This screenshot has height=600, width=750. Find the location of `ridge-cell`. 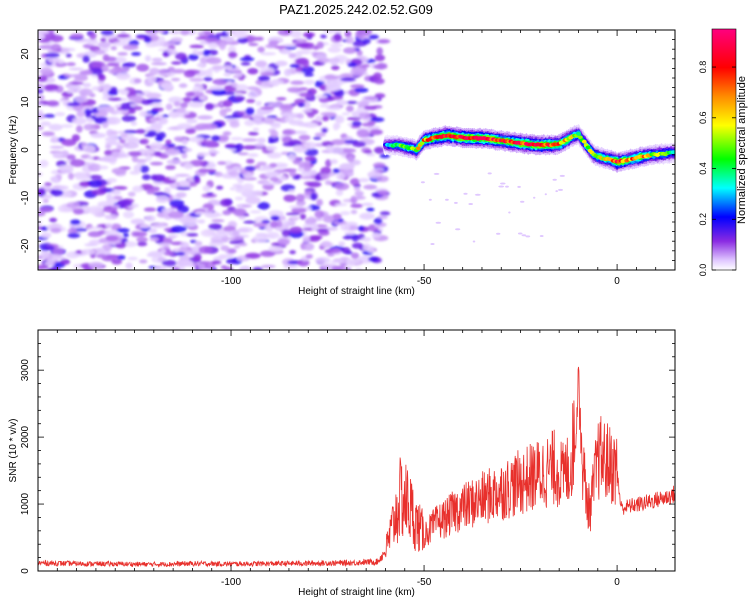

ridge-cell is located at coordinates (578, 134).